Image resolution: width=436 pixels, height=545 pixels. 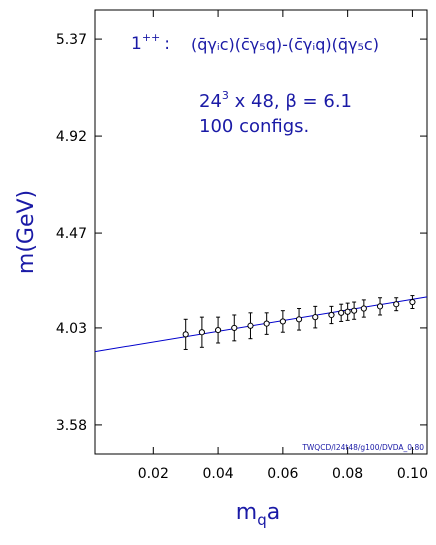 I want to click on y-axis-title: m(GeV), so click(x=26, y=232).